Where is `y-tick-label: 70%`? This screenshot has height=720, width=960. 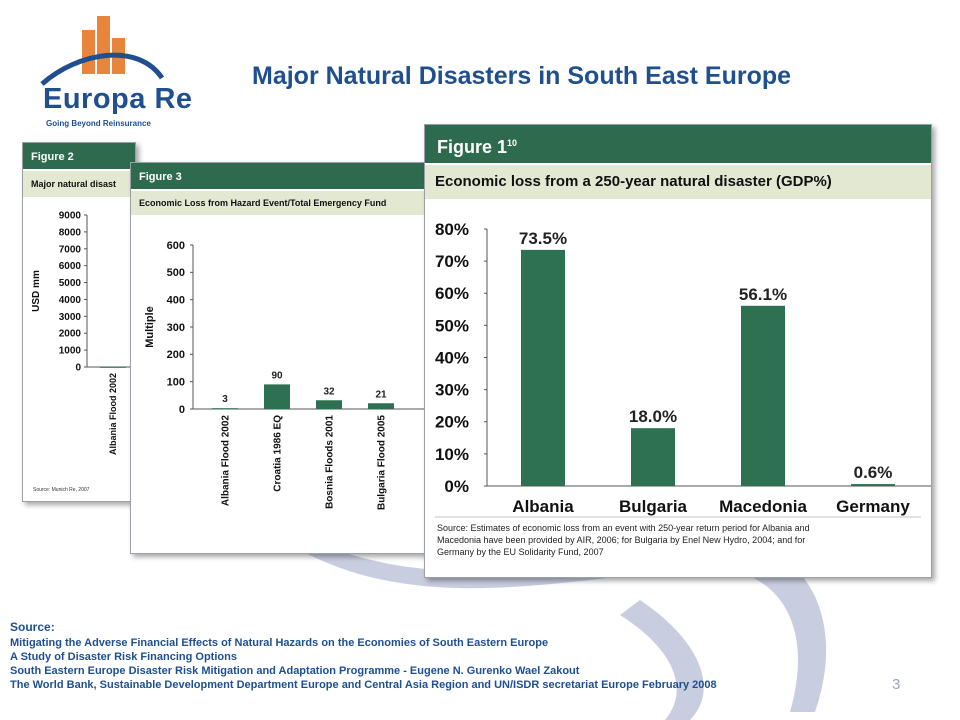
y-tick-label: 70% is located at coordinates (452, 261).